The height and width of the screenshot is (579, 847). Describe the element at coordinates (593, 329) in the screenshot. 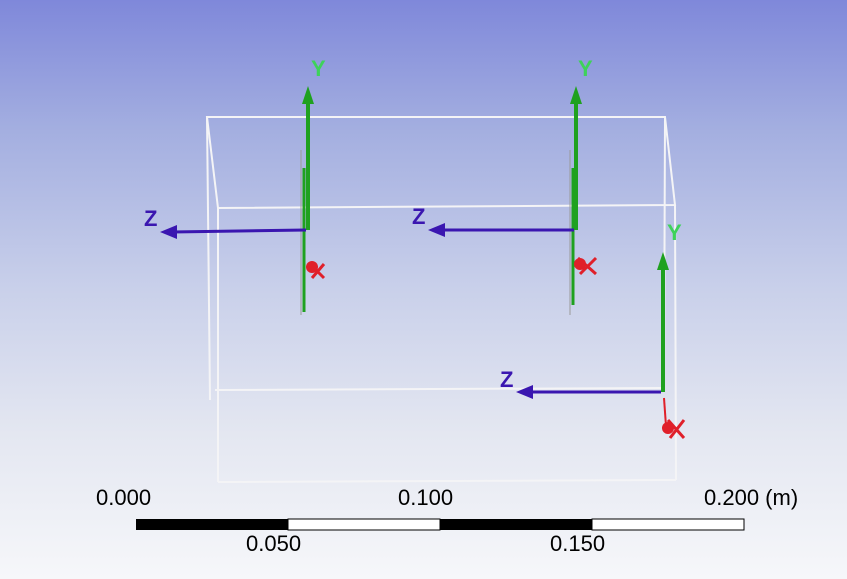

I see `coordinate-system-3: Y Z` at that location.